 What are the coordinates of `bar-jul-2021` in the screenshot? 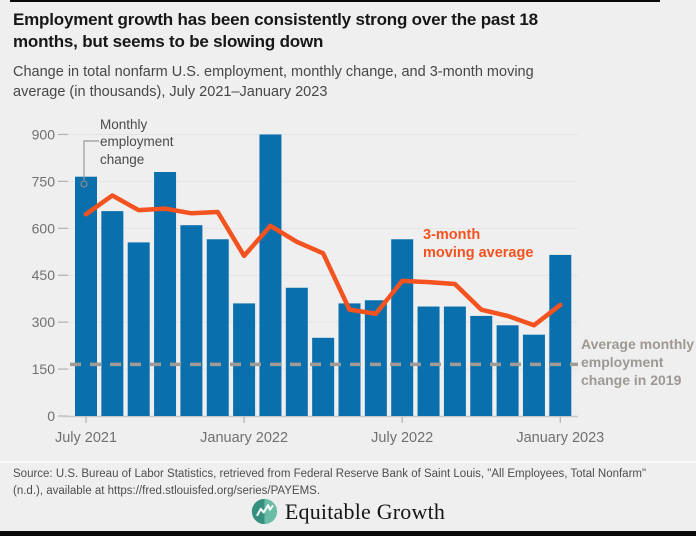 It's located at (86, 296).